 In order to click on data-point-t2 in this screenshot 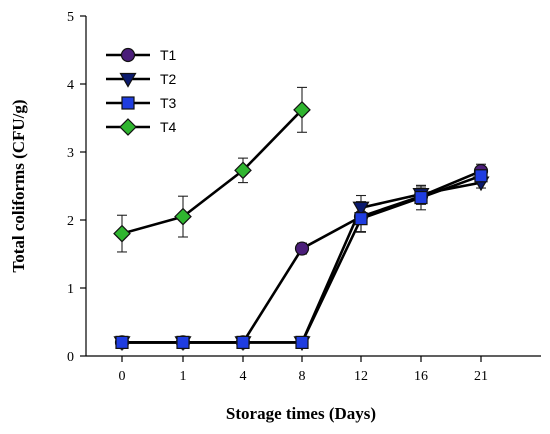, I will do `click(361, 209)`.